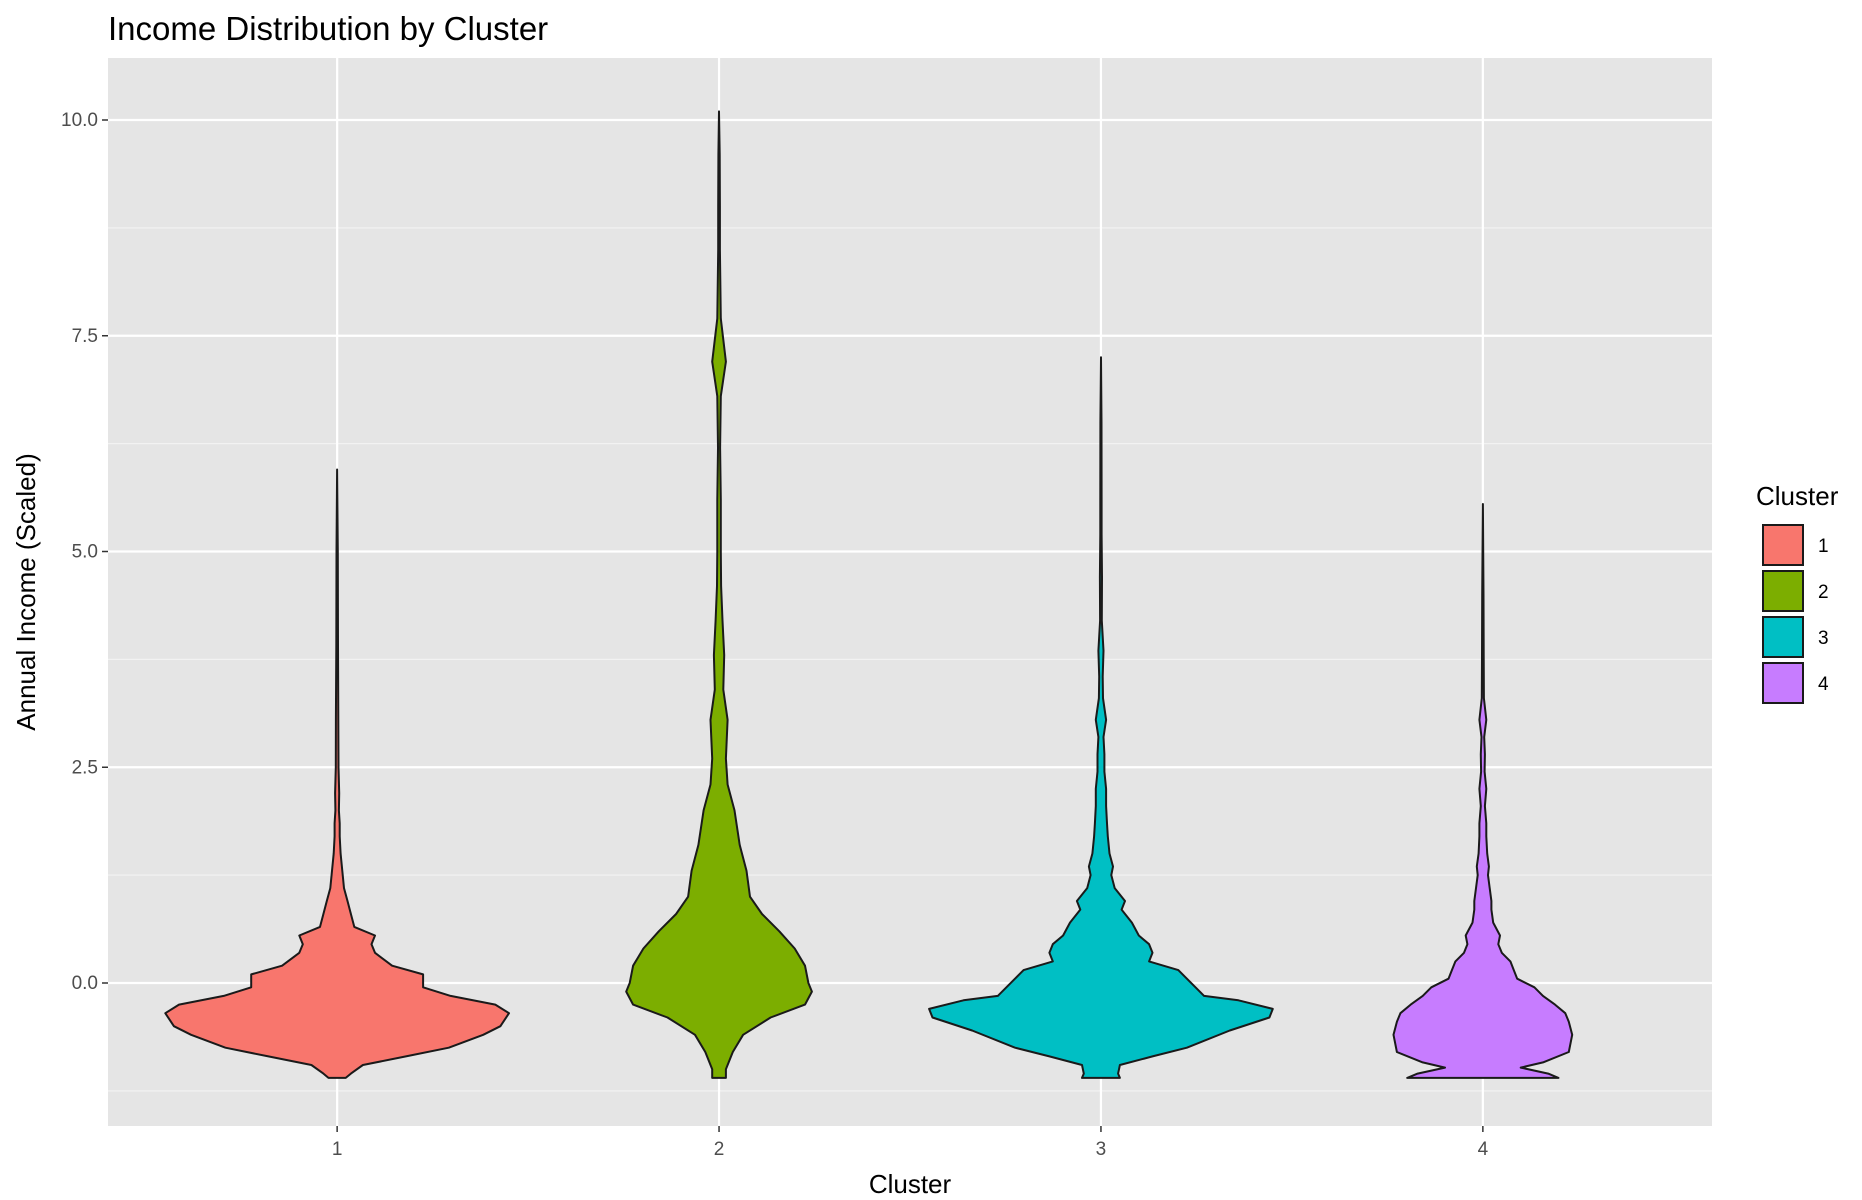  What do you see at coordinates (1823, 592) in the screenshot?
I see `legend-label-2: 2` at bounding box center [1823, 592].